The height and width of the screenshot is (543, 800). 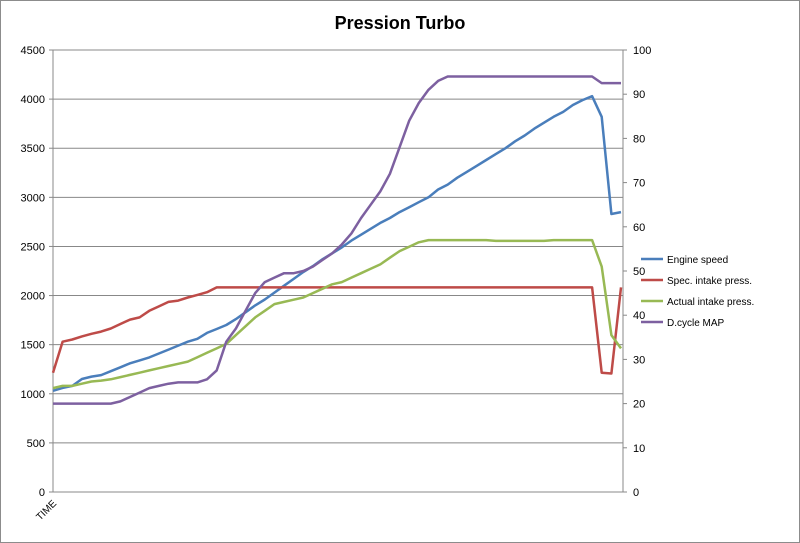 I want to click on y-right-tick-label: 80, so click(x=639, y=139).